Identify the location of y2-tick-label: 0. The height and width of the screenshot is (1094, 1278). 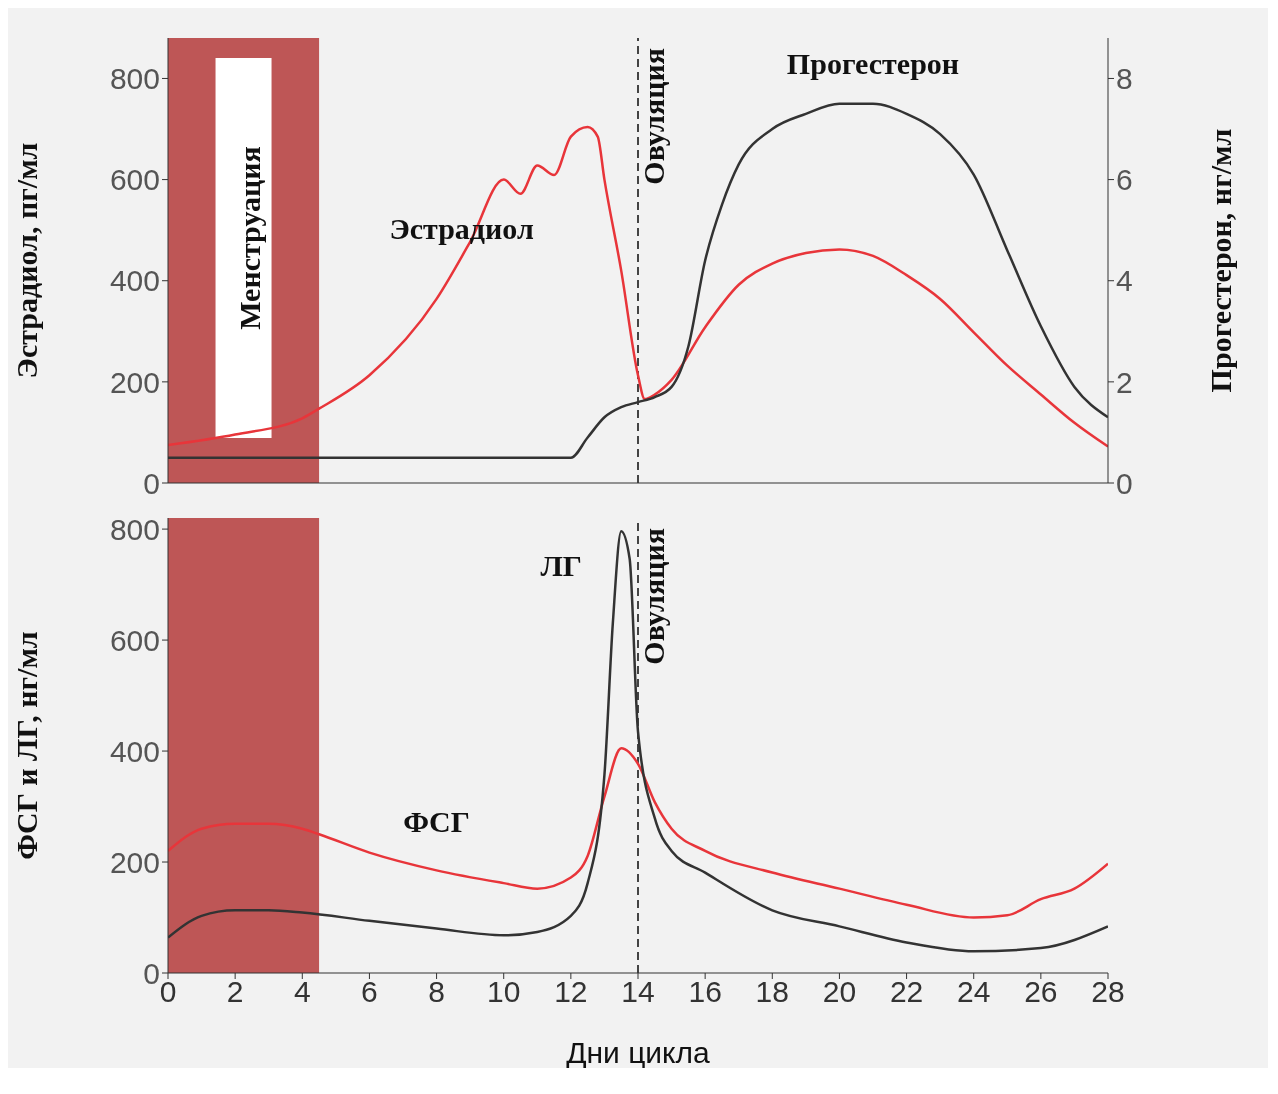
(1124, 483).